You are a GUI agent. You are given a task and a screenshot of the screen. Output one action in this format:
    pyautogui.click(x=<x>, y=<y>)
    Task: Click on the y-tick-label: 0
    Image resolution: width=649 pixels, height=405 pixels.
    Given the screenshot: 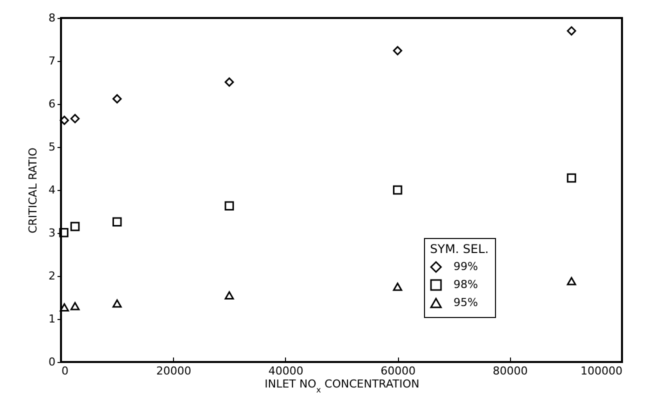 What is the action you would take?
    pyautogui.click(x=52, y=362)
    